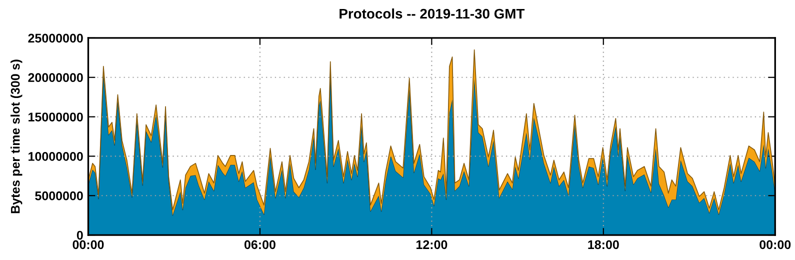 Image resolution: width=795 pixels, height=260 pixels. What do you see at coordinates (603, 245) in the screenshot?
I see `x-tick-label: 18:00` at bounding box center [603, 245].